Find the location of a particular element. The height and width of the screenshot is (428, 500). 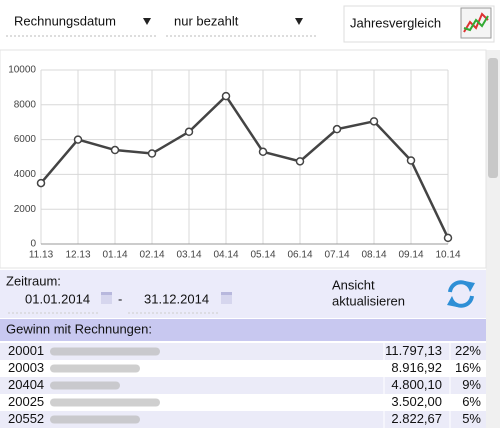

button-text: aktualisieren is located at coordinates (368, 300).